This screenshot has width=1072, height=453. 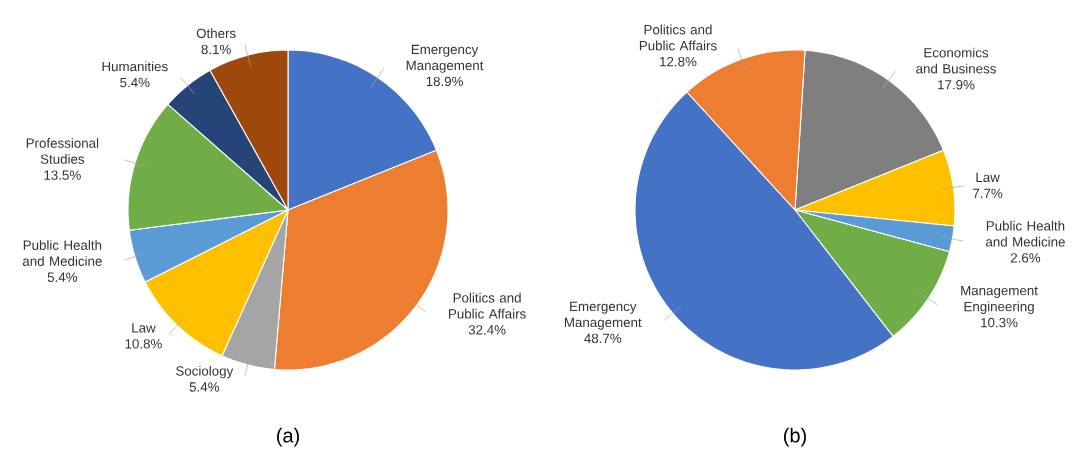 I want to click on slice-label: Professional Studies, so click(x=62, y=151).